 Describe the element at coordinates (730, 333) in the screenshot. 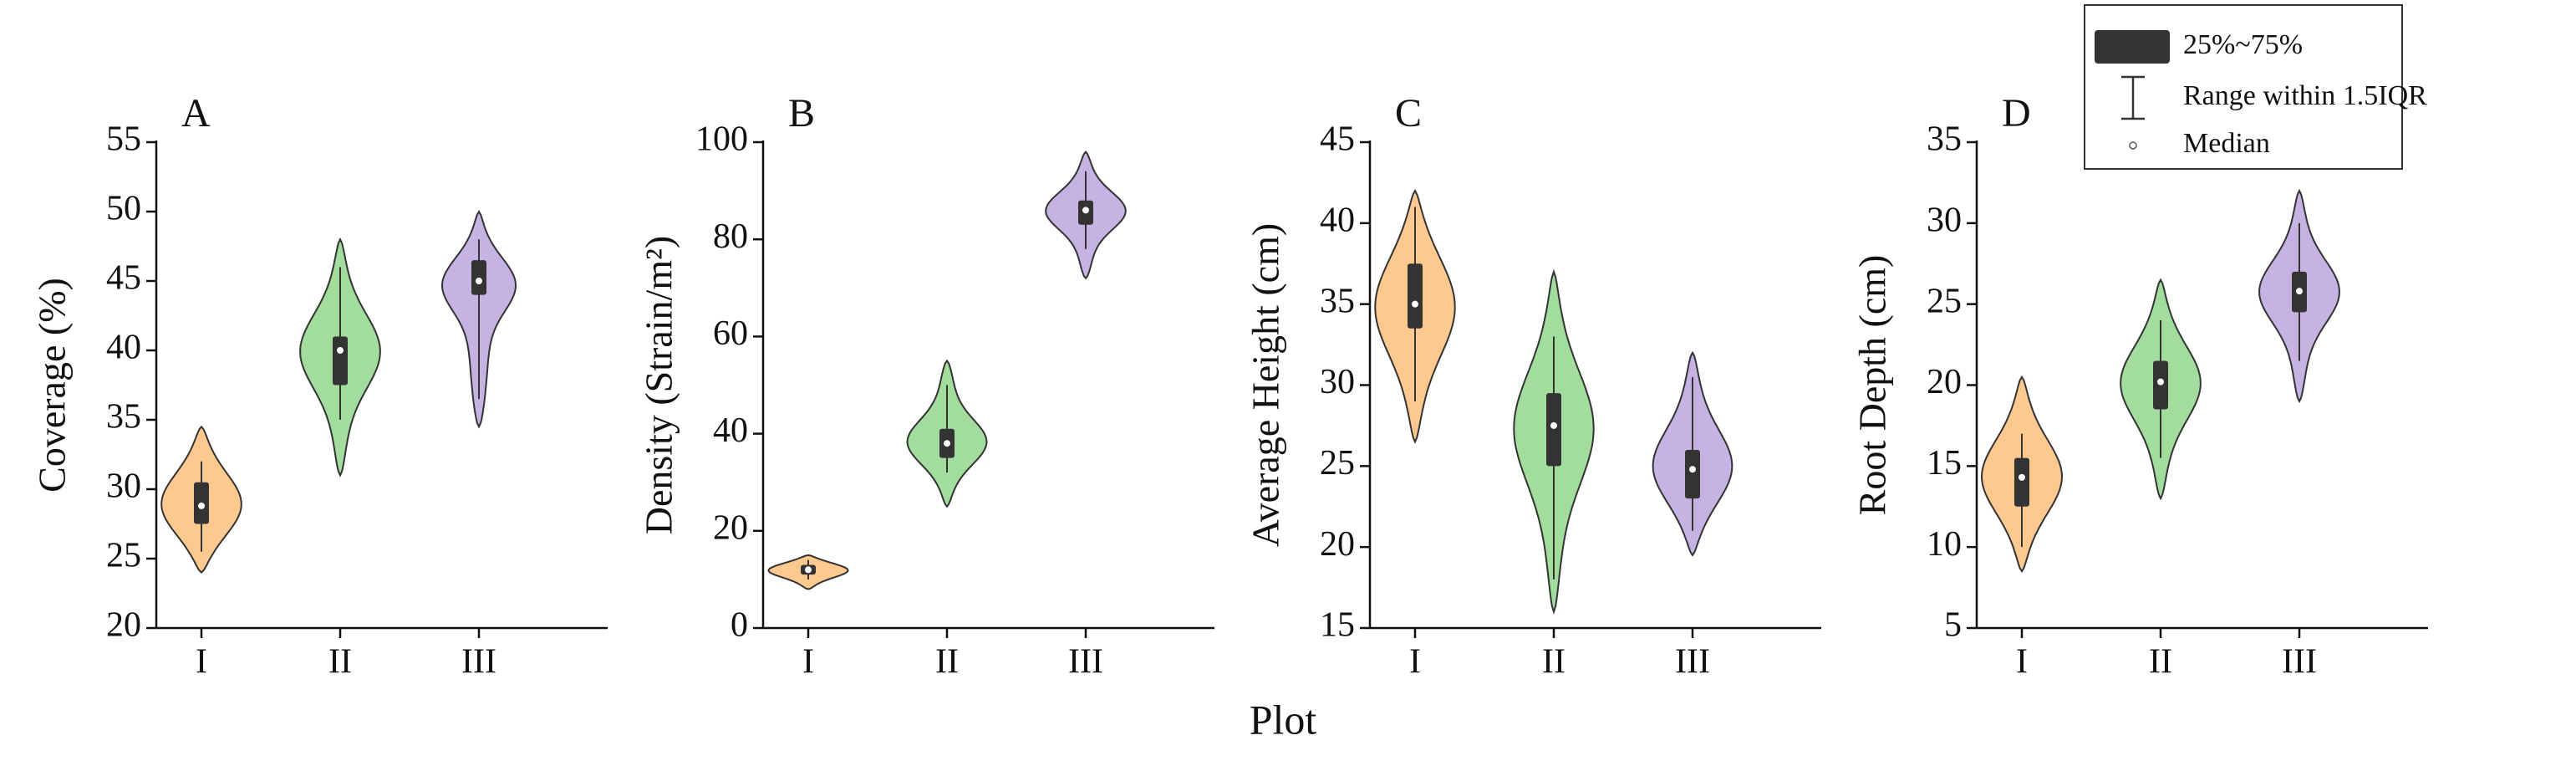

I see `y-tick-label: 60` at that location.